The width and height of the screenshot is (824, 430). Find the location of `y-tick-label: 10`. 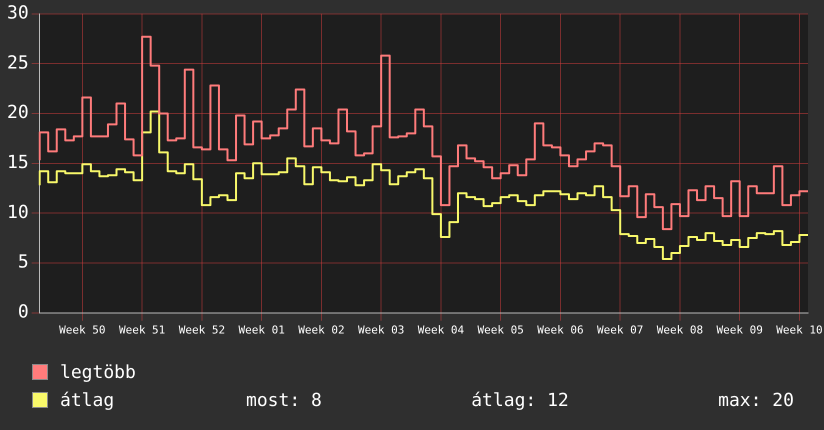

y-tick-label: 10 is located at coordinates (17, 212).